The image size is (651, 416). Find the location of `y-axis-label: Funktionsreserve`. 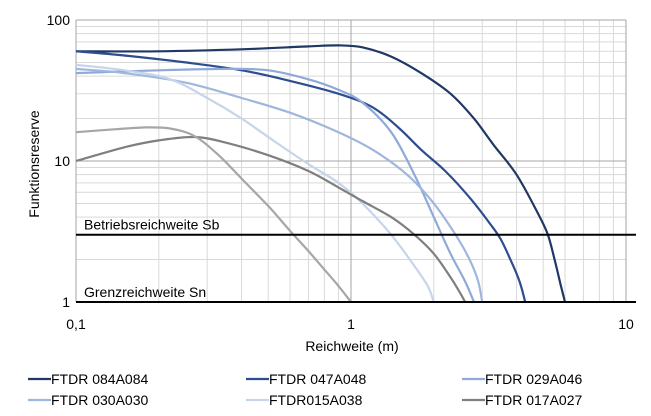

y-axis-label: Funktionsreserve is located at coordinates (34, 164).